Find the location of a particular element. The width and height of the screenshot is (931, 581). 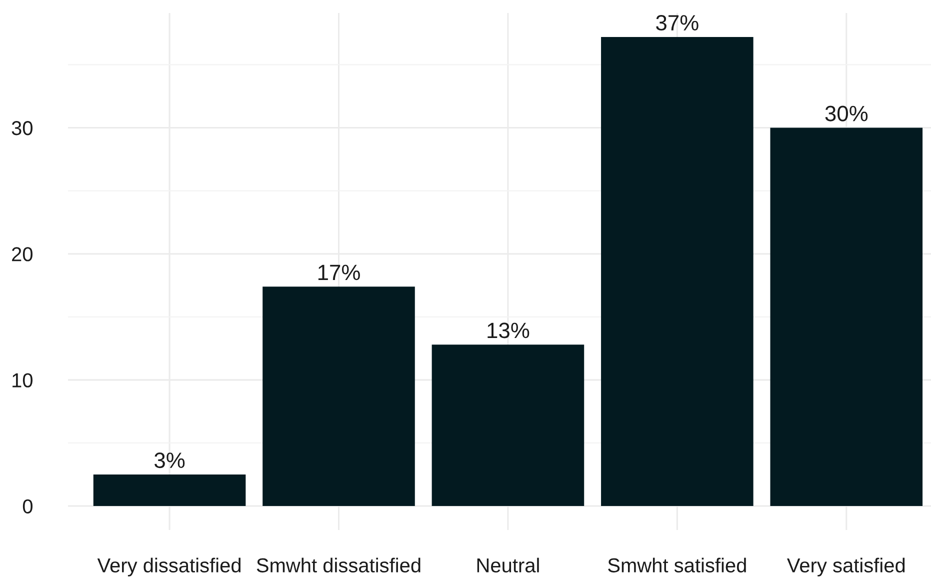

data-label: 13% is located at coordinates (509, 330).